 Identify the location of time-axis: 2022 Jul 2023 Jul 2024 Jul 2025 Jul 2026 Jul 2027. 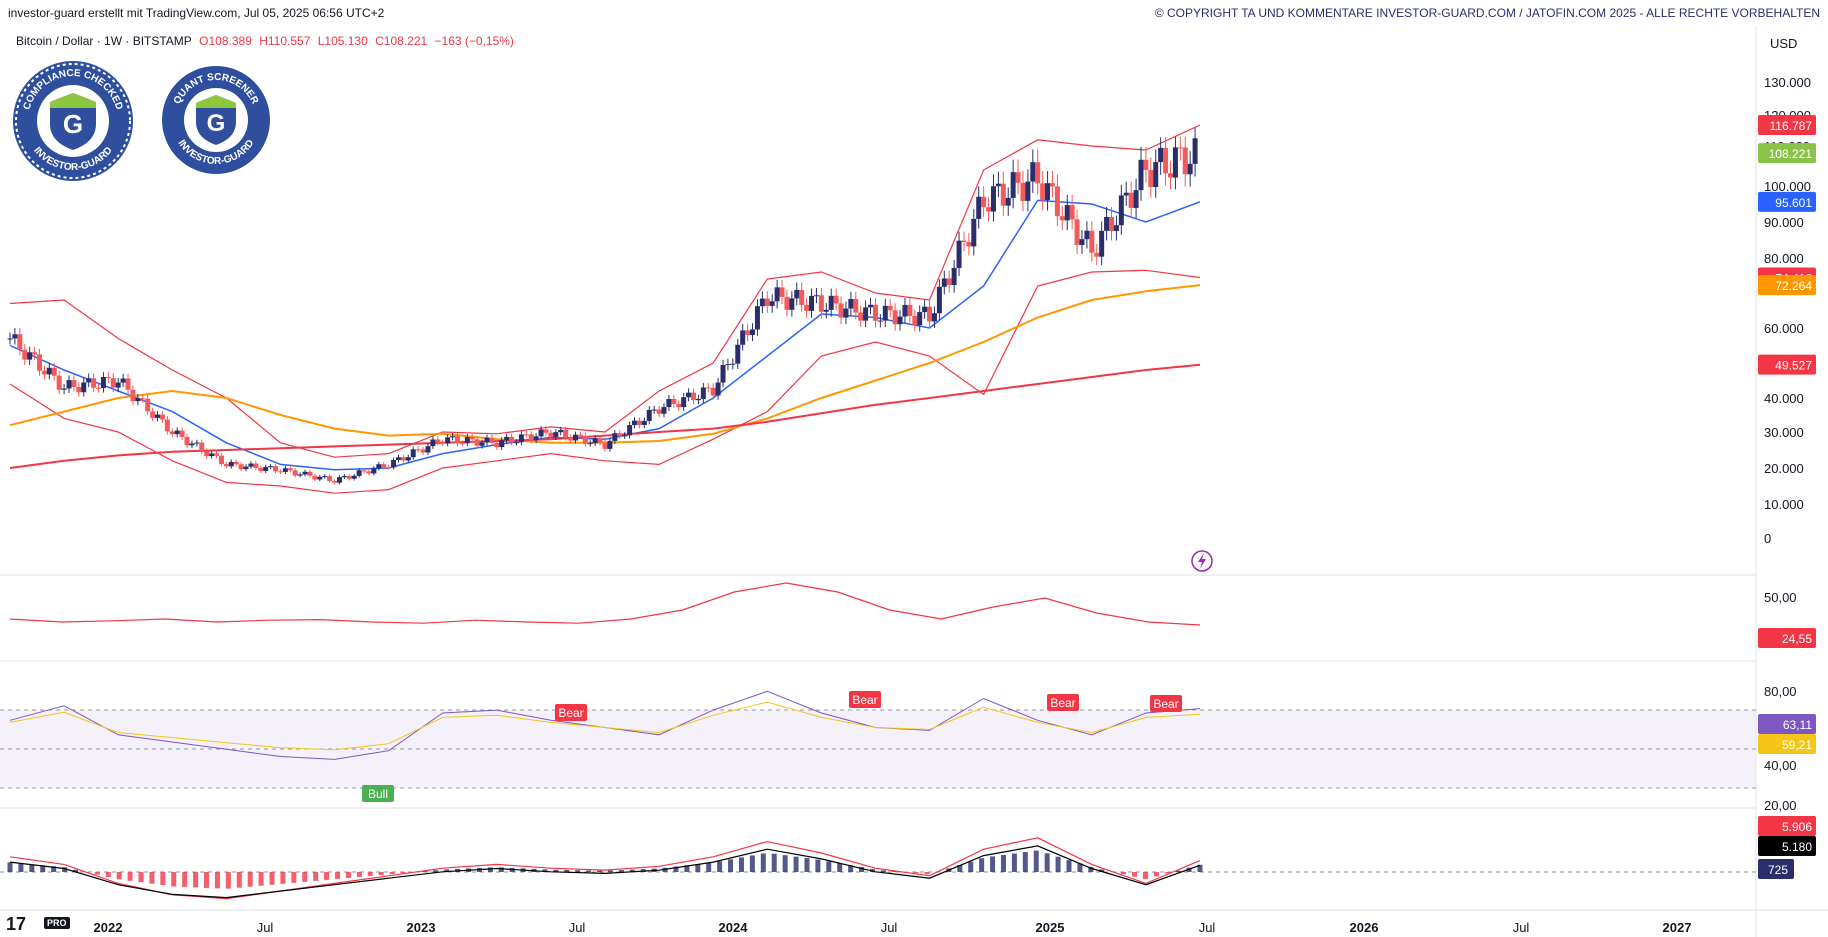
(893, 927).